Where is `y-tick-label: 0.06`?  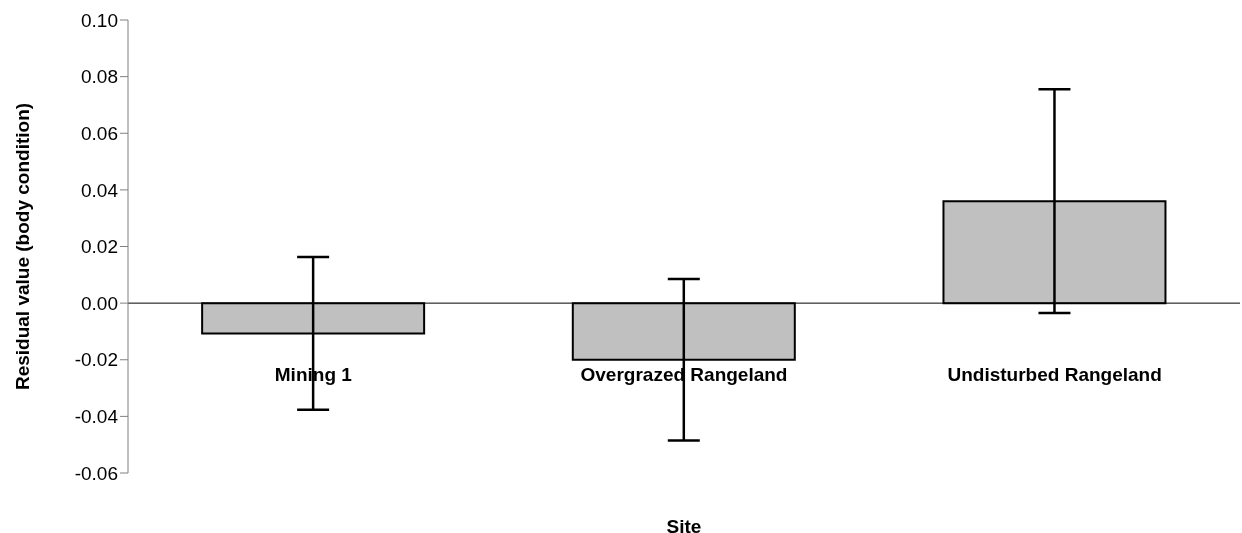
y-tick-label: 0.06 is located at coordinates (99, 133).